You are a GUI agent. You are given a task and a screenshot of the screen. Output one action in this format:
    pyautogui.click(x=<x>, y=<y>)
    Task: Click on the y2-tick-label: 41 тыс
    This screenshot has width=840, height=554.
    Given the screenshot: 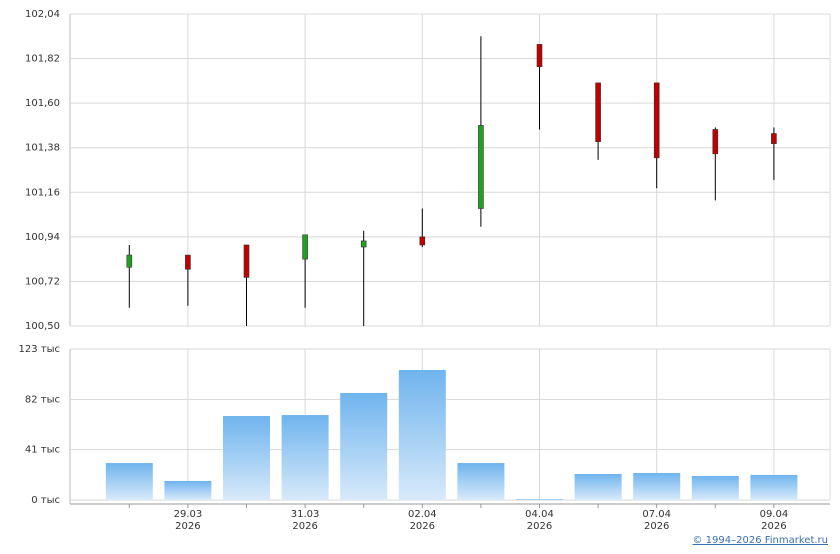 What is the action you would take?
    pyautogui.click(x=42, y=450)
    